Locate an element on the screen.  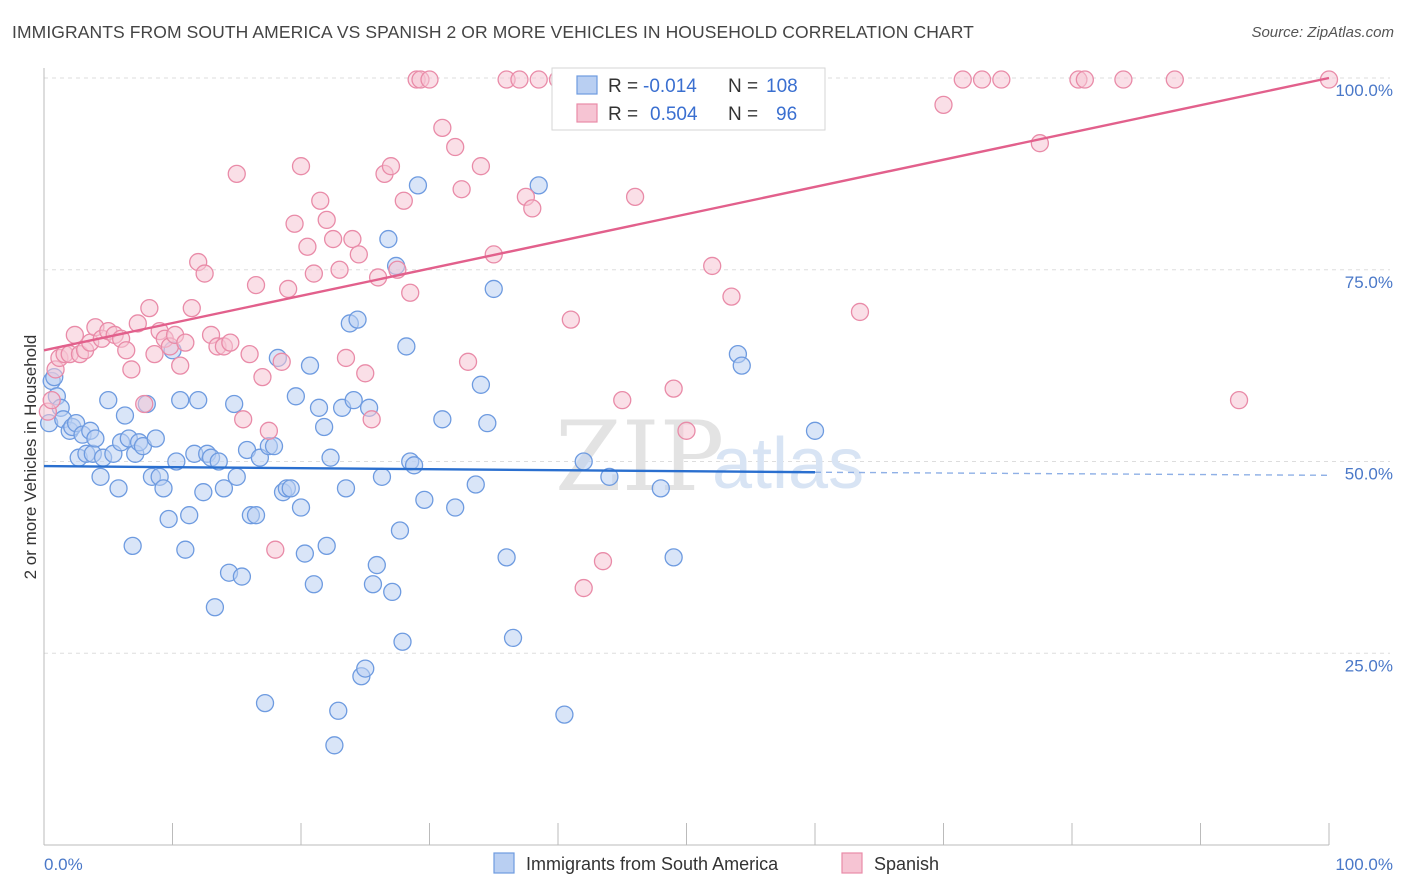
y-axis-label: 2 or more Vehicles in Household is located at coordinates (30, 457).